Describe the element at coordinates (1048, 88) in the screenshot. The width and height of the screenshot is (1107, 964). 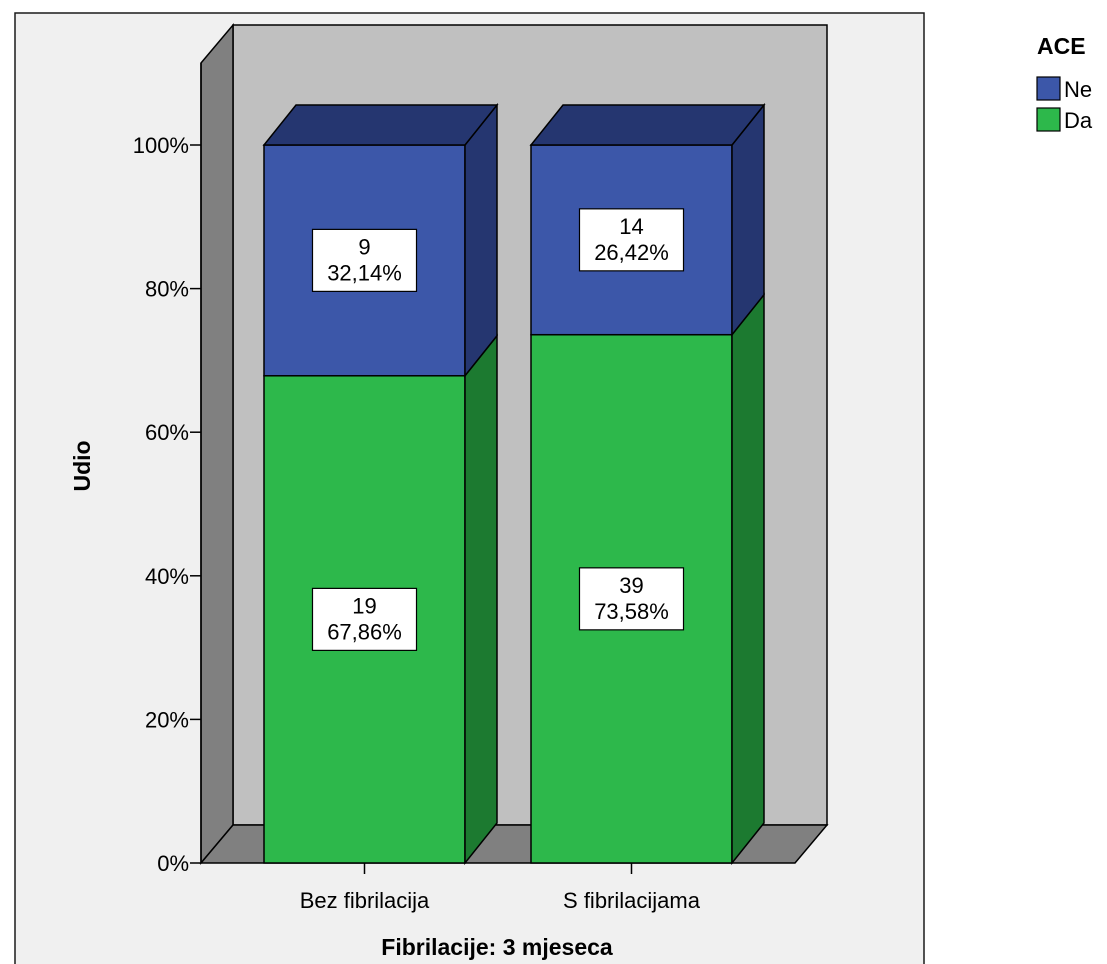
I see `legend-swatch-ne` at that location.